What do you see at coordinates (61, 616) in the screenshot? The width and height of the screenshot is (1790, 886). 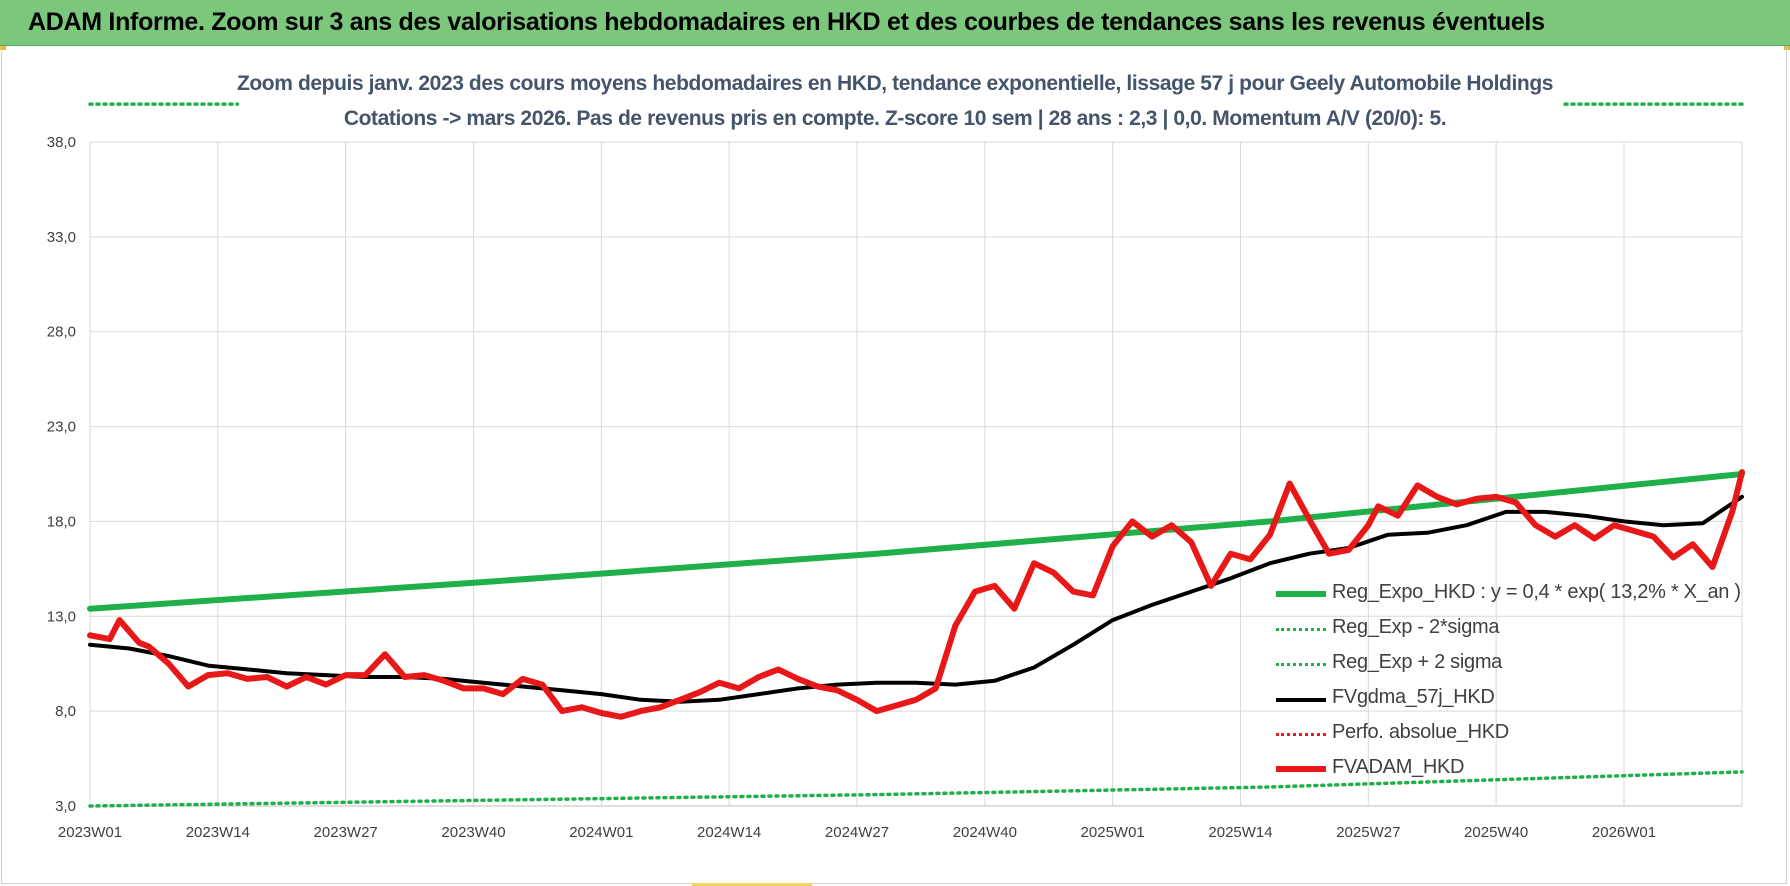 I see `y-tick-label: 13,0` at bounding box center [61, 616].